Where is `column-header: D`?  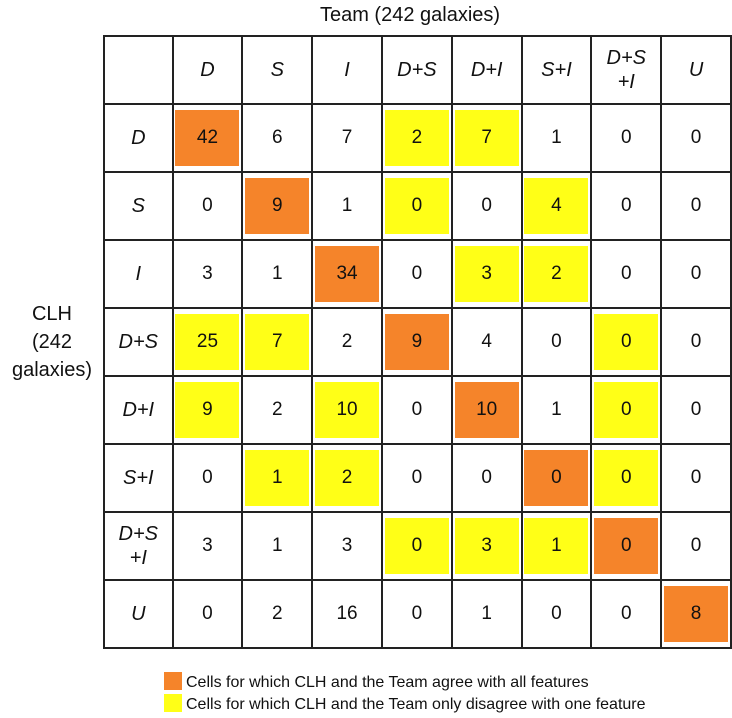
column-header: D is located at coordinates (207, 70).